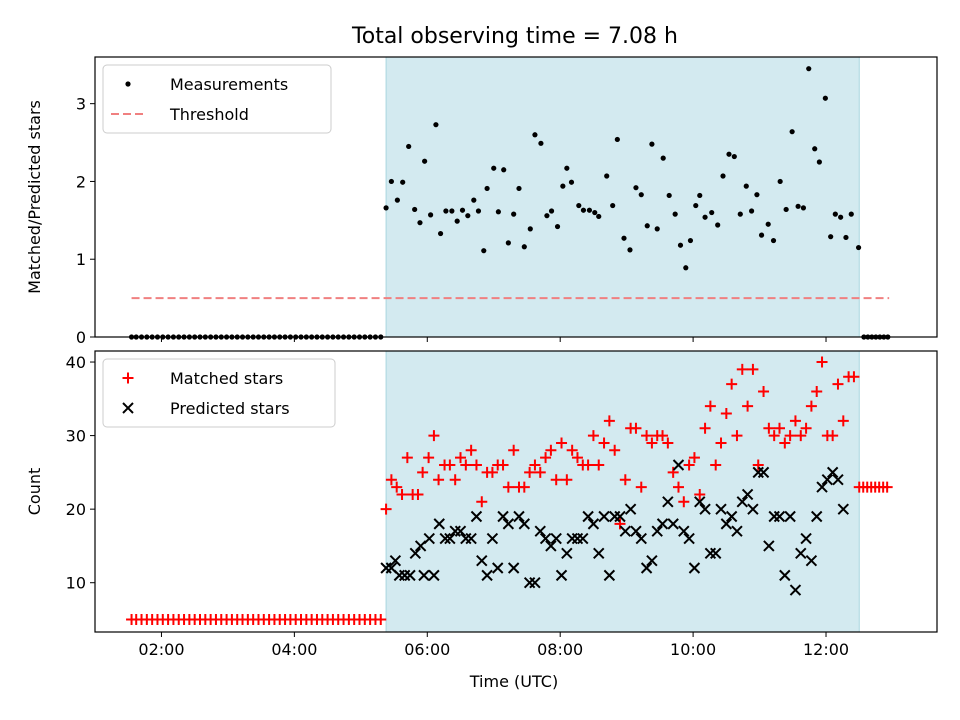 The width and height of the screenshot is (960, 720). I want to click on y-tick-label: 30, so click(76, 436).